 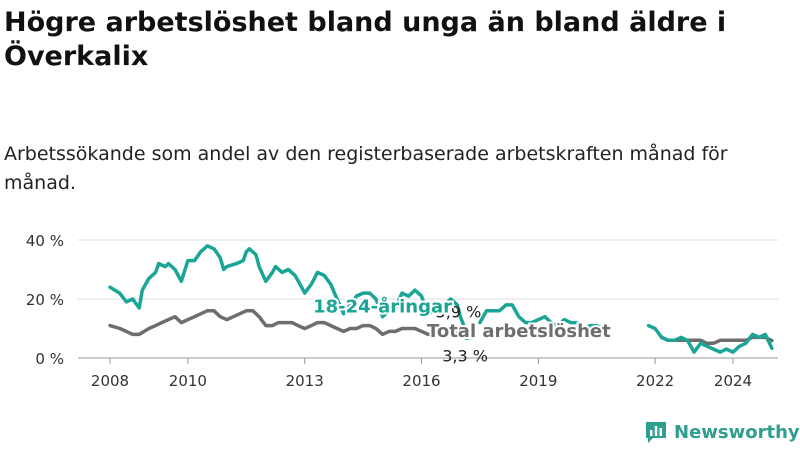 I want to click on end-label-total: 5,9 %, so click(x=459, y=311).